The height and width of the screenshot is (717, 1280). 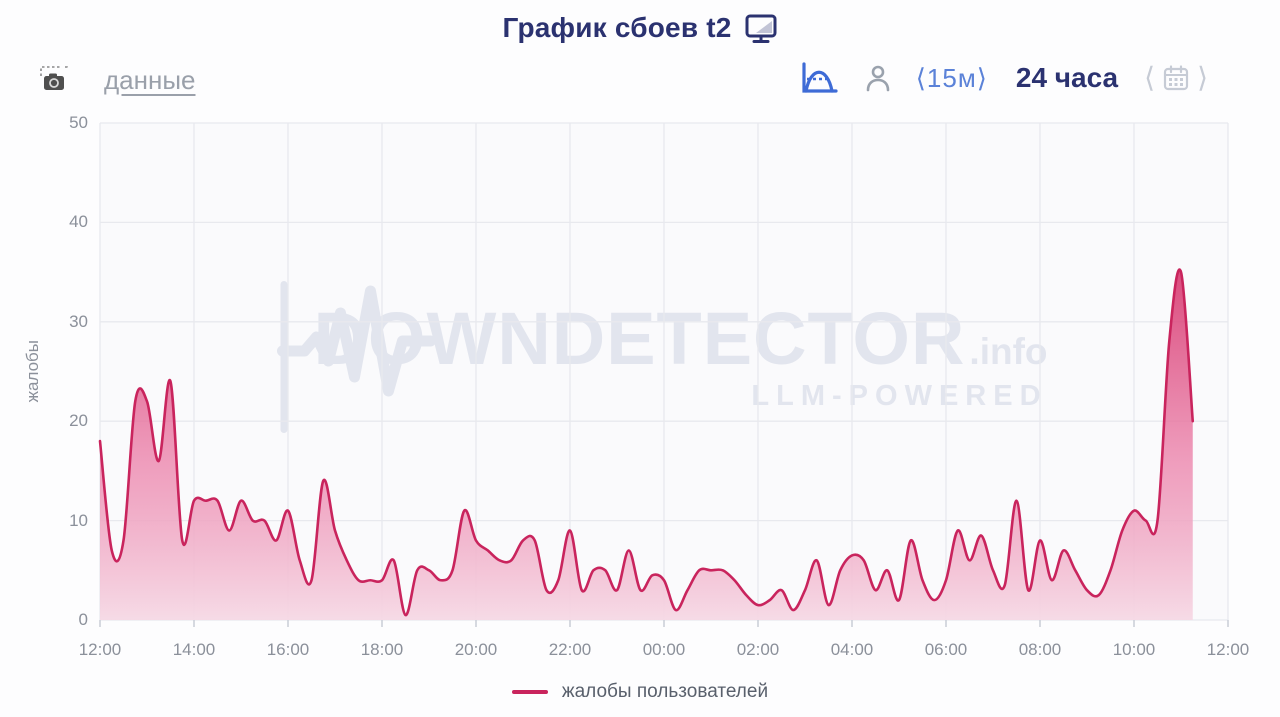 I want to click on calendar-nav: ⟨ ⟩, so click(x=1176, y=78).